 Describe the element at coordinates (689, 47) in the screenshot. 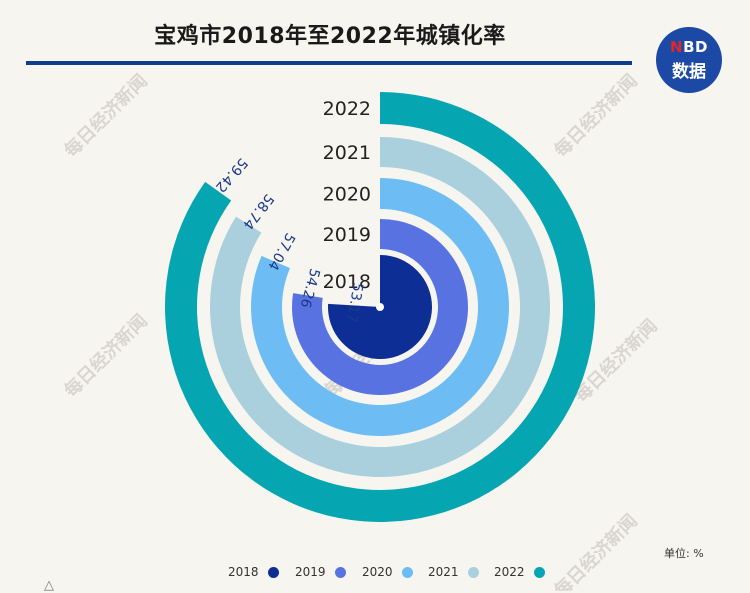

I see `logo-wordmark: NBD` at that location.